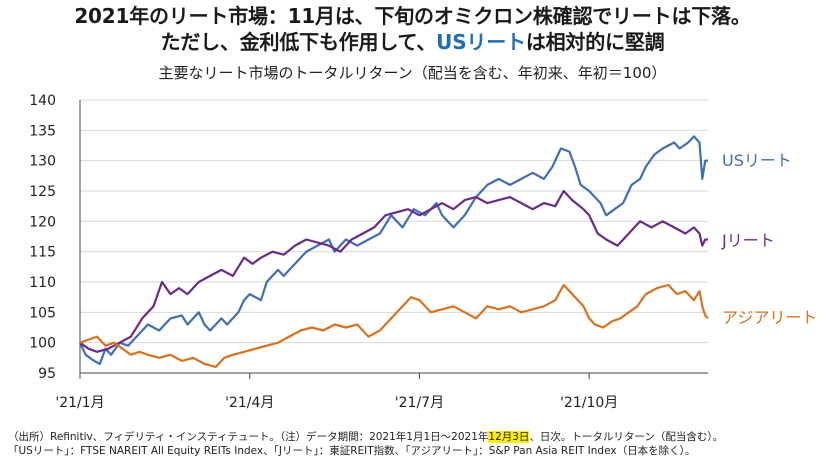 This screenshot has width=825, height=464. I want to click on series-label-0: USリート, so click(757, 160).